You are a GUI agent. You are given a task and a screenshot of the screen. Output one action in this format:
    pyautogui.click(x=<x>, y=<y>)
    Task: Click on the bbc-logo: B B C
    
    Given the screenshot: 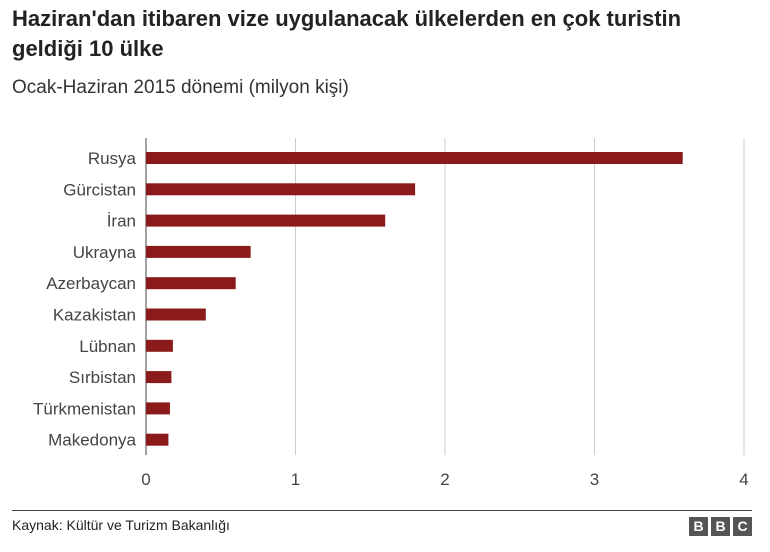 What is the action you would take?
    pyautogui.click(x=720, y=526)
    